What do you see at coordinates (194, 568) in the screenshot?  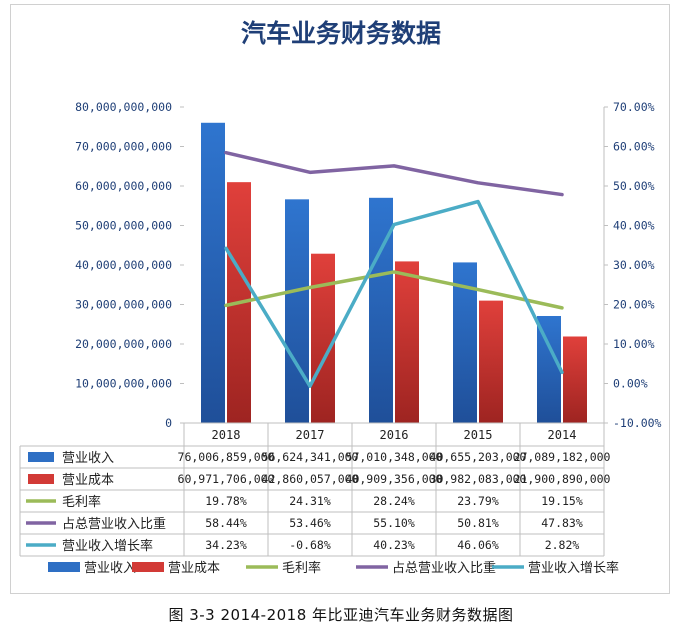 I see `legend-label: 营业成本` at bounding box center [194, 568].